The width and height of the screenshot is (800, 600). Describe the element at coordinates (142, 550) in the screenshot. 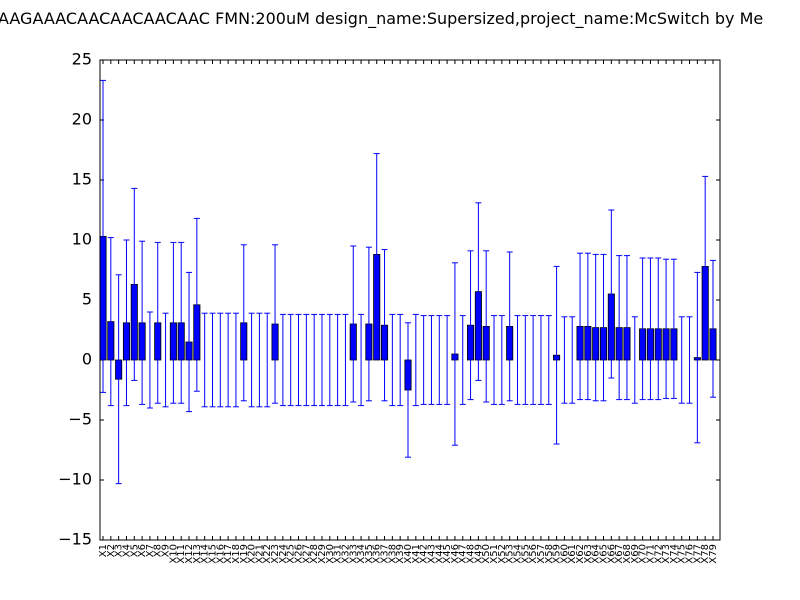

I see `x-tick-label: X6` at that location.